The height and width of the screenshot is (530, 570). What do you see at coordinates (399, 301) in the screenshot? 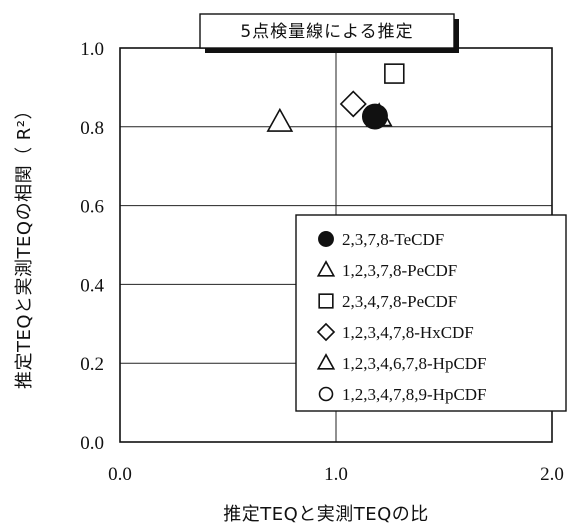
I see `legend-label: 2,3,4,7,8-PeCDF` at bounding box center [399, 301].